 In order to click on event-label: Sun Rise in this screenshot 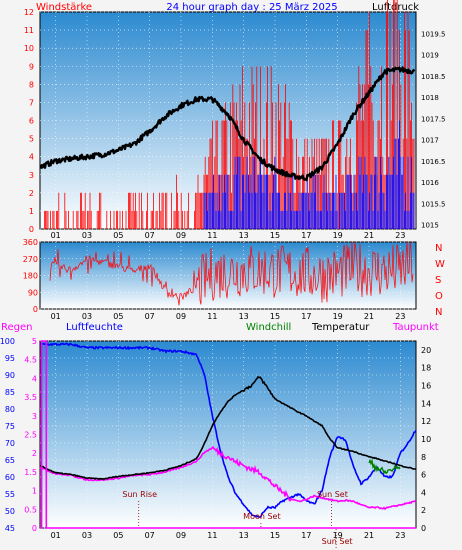, I will do `click(139, 494)`.